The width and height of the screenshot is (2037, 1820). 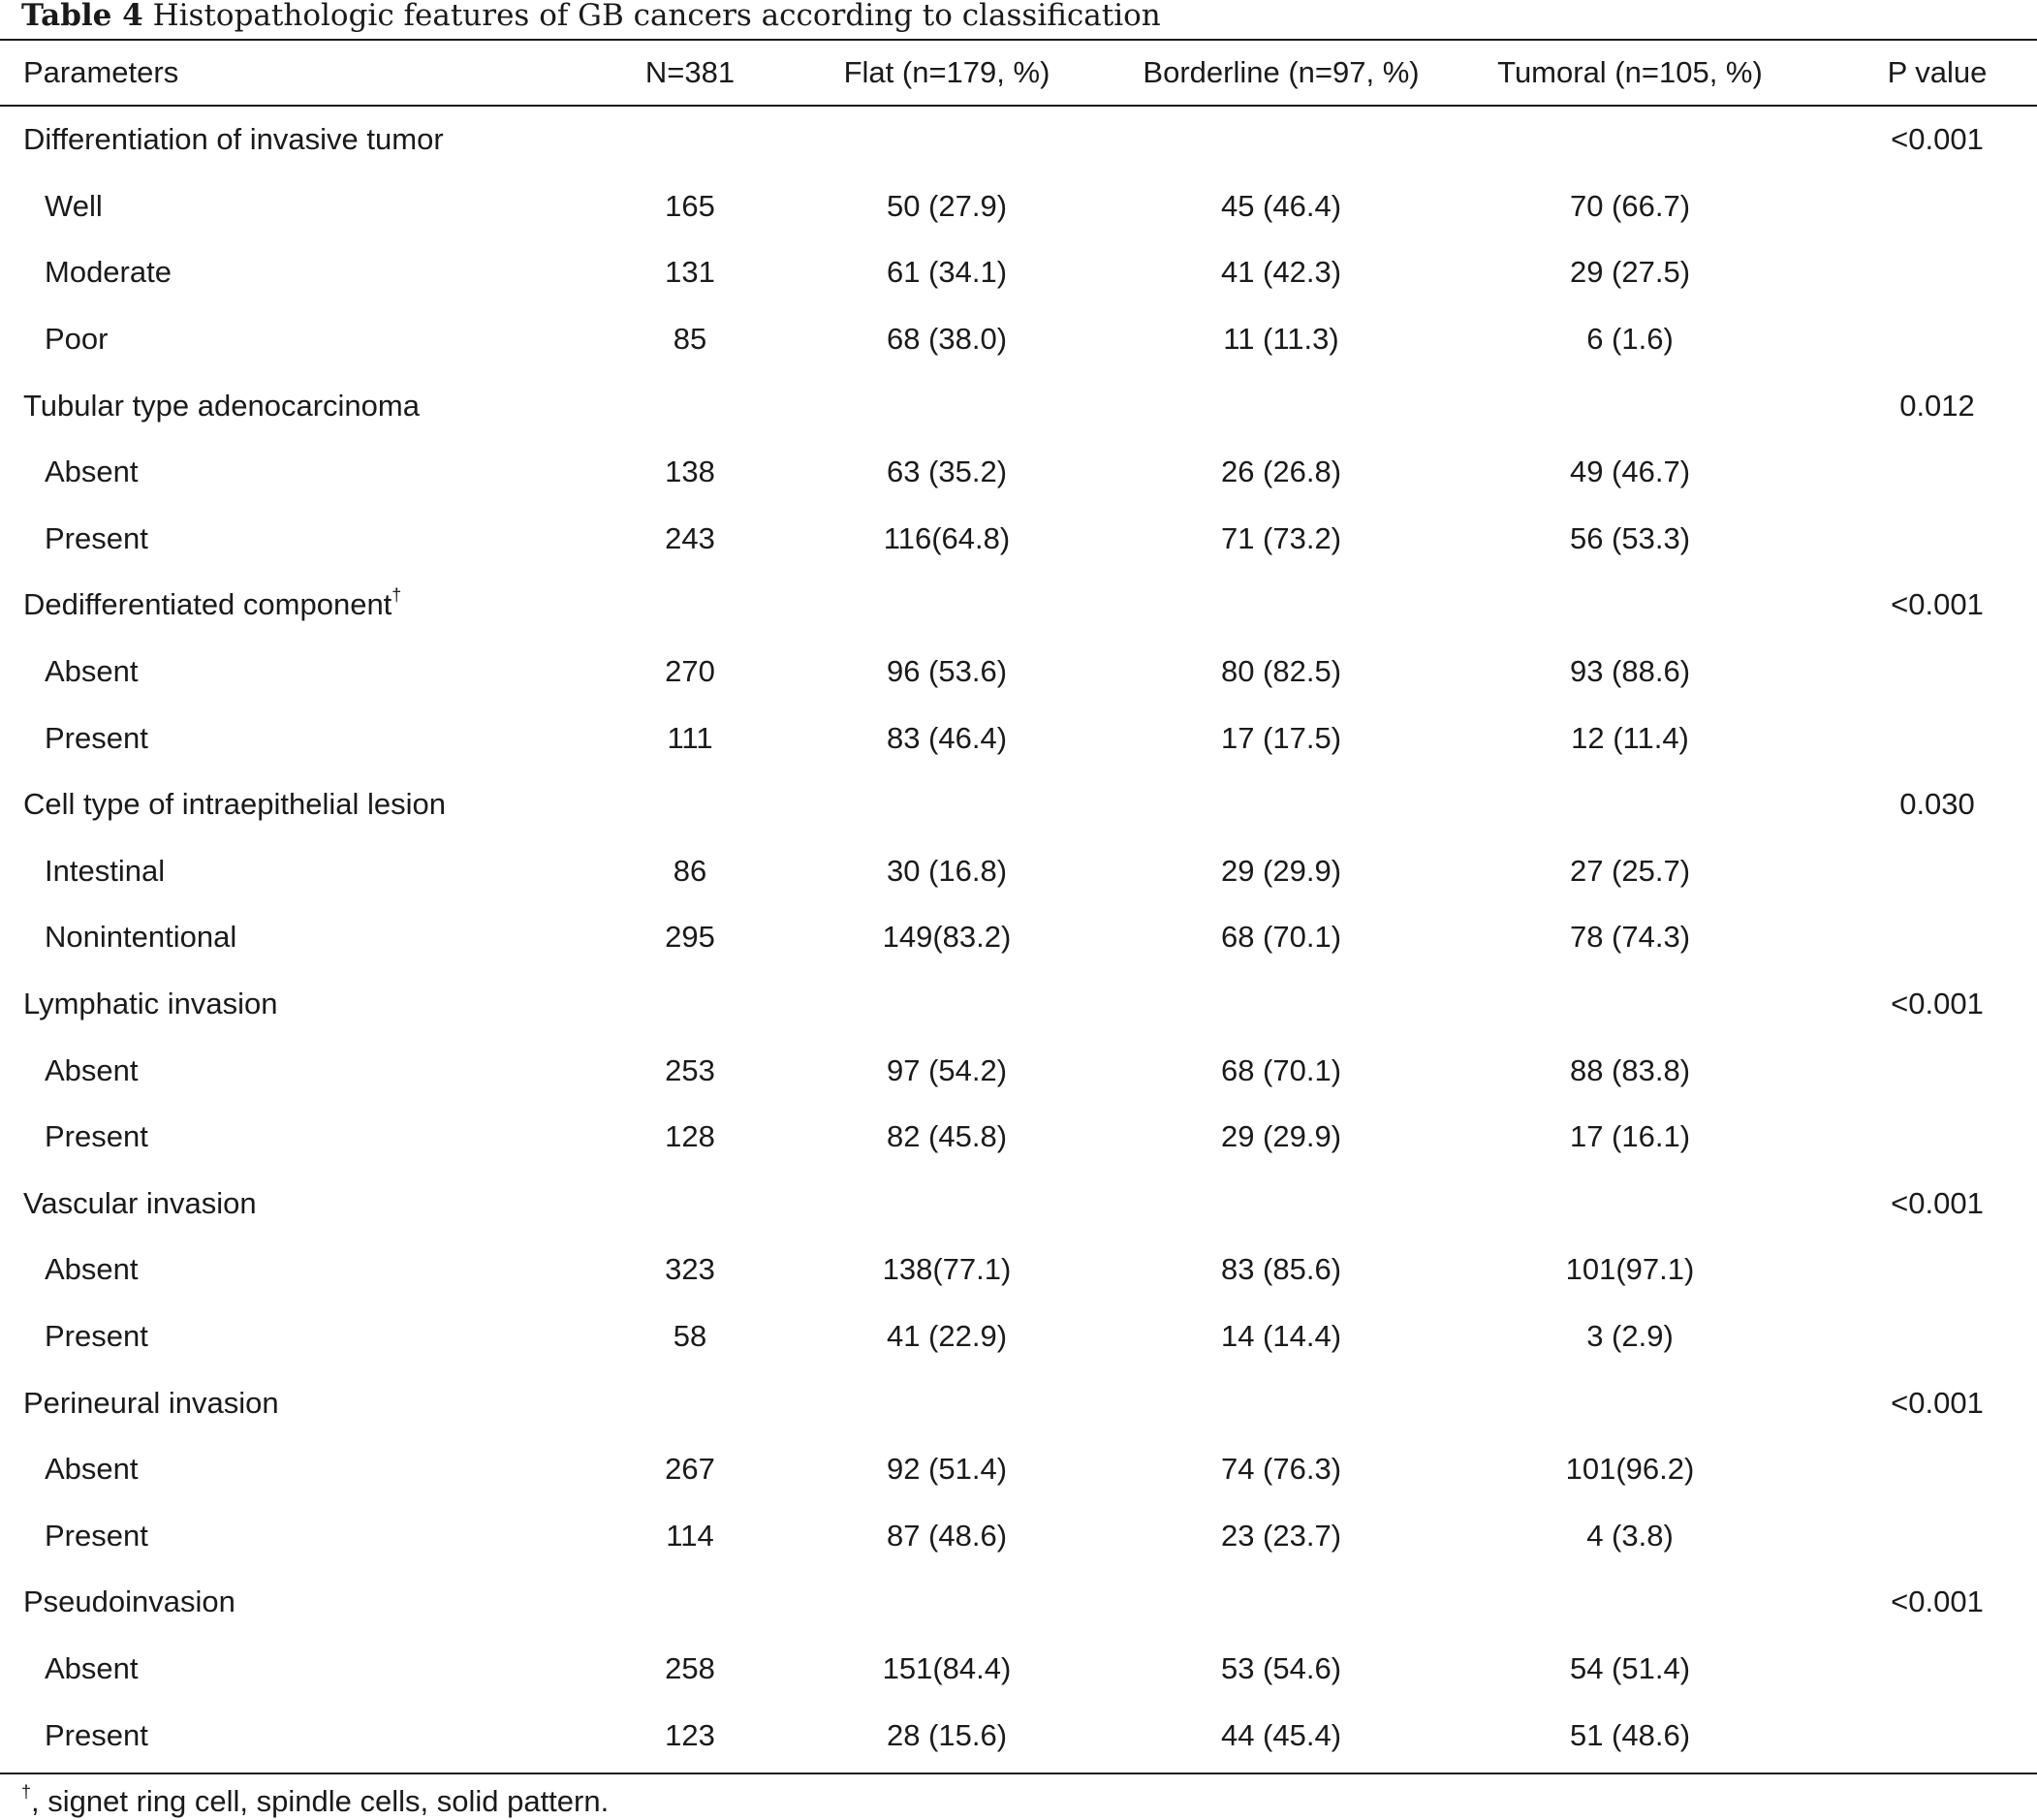 I want to click on flat-value: 92 (51.4), so click(x=947, y=1470).